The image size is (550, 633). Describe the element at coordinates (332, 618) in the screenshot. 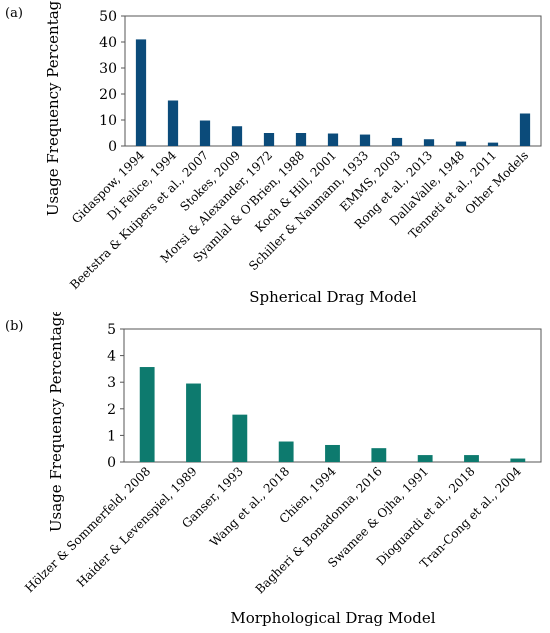

I see `x-axis-label: Morphological Drag Model` at that location.